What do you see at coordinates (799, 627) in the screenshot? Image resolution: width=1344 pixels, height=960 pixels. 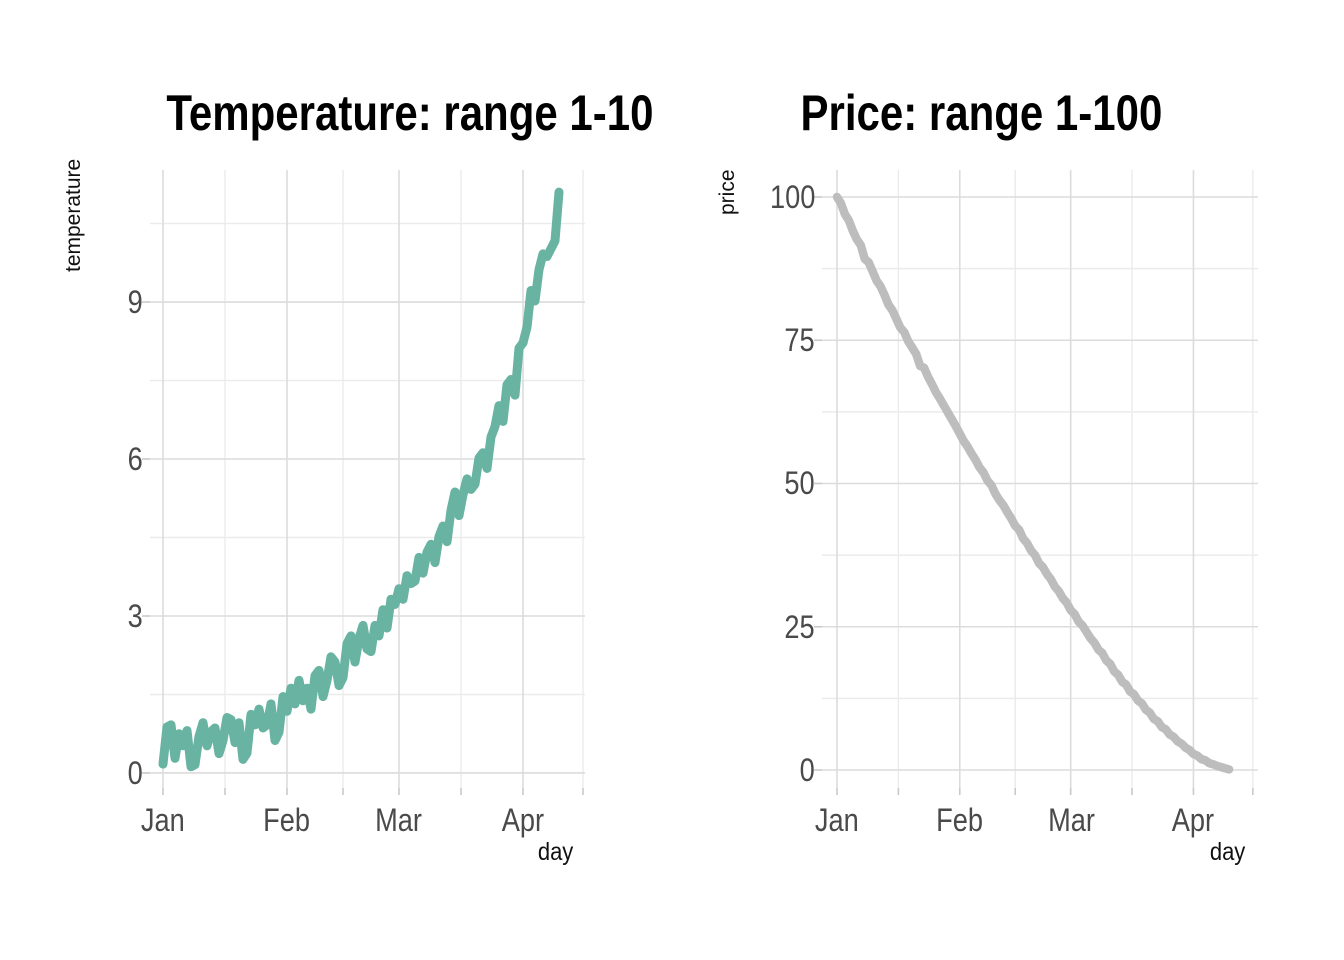 I see `y-tick-label: 25` at bounding box center [799, 627].